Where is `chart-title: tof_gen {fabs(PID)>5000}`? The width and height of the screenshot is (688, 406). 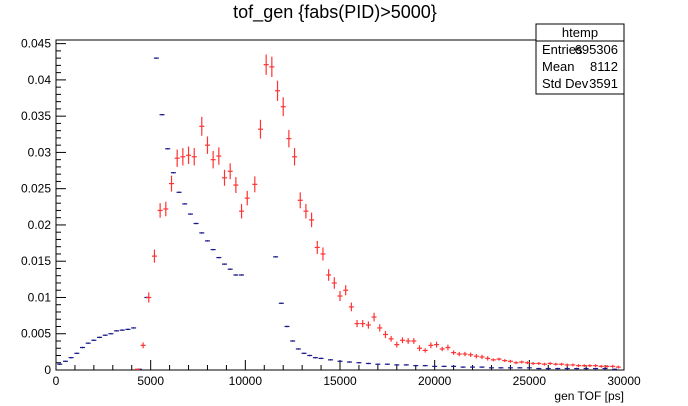
chart-title: tof_gen {fabs(PID)>5000} is located at coordinates (335, 12).